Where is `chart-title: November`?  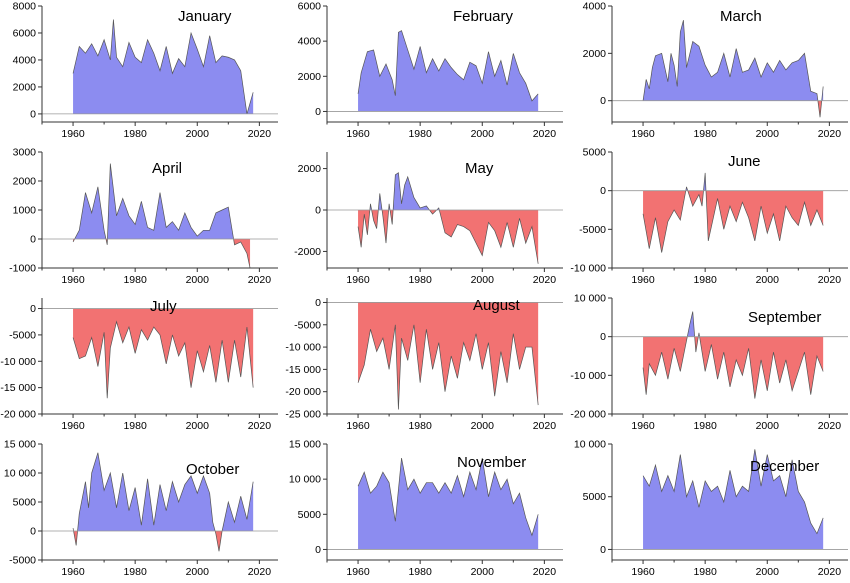
chart-title: November is located at coordinates (492, 462).